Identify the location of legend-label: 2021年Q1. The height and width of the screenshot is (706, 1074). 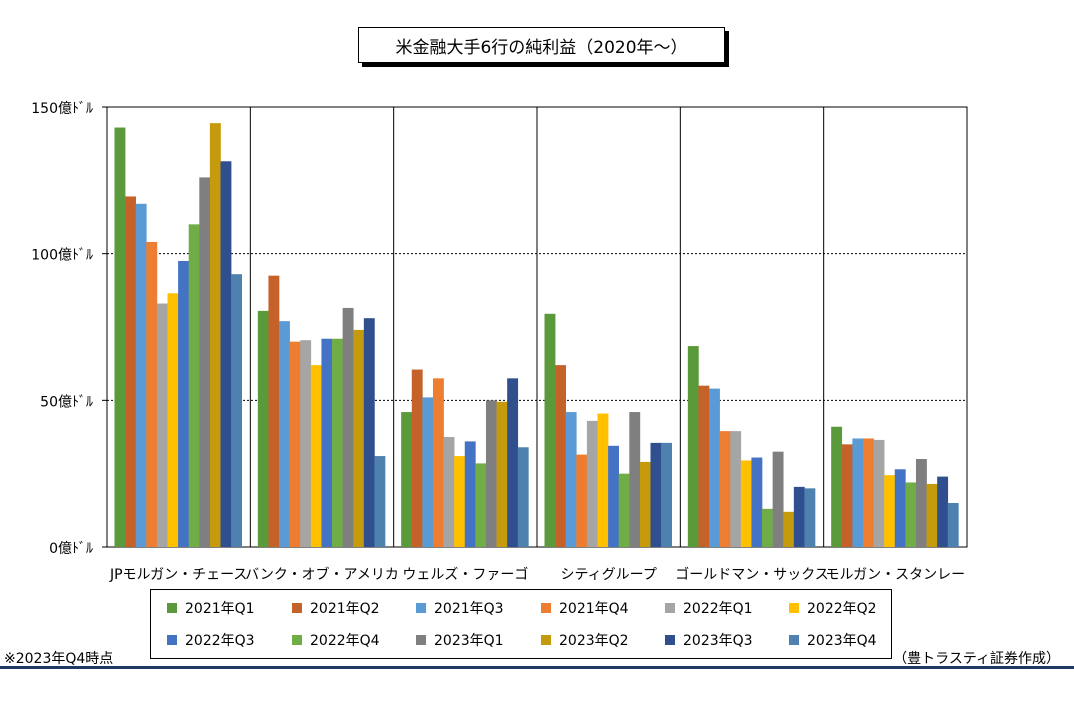
(220, 609).